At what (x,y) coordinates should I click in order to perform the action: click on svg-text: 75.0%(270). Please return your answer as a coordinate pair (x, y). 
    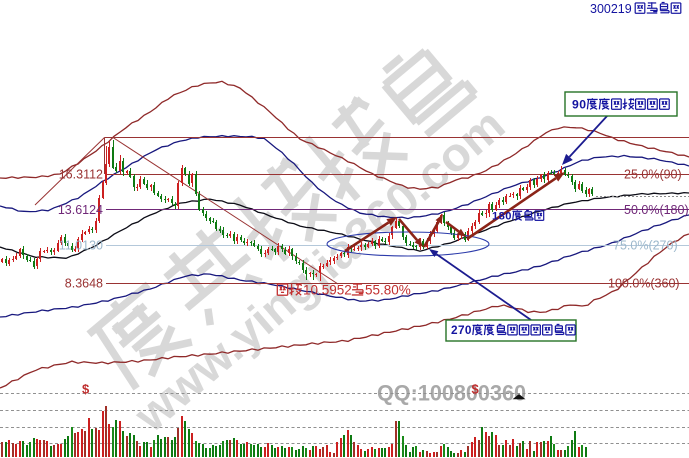
    Looking at the image, I should click on (645, 246).